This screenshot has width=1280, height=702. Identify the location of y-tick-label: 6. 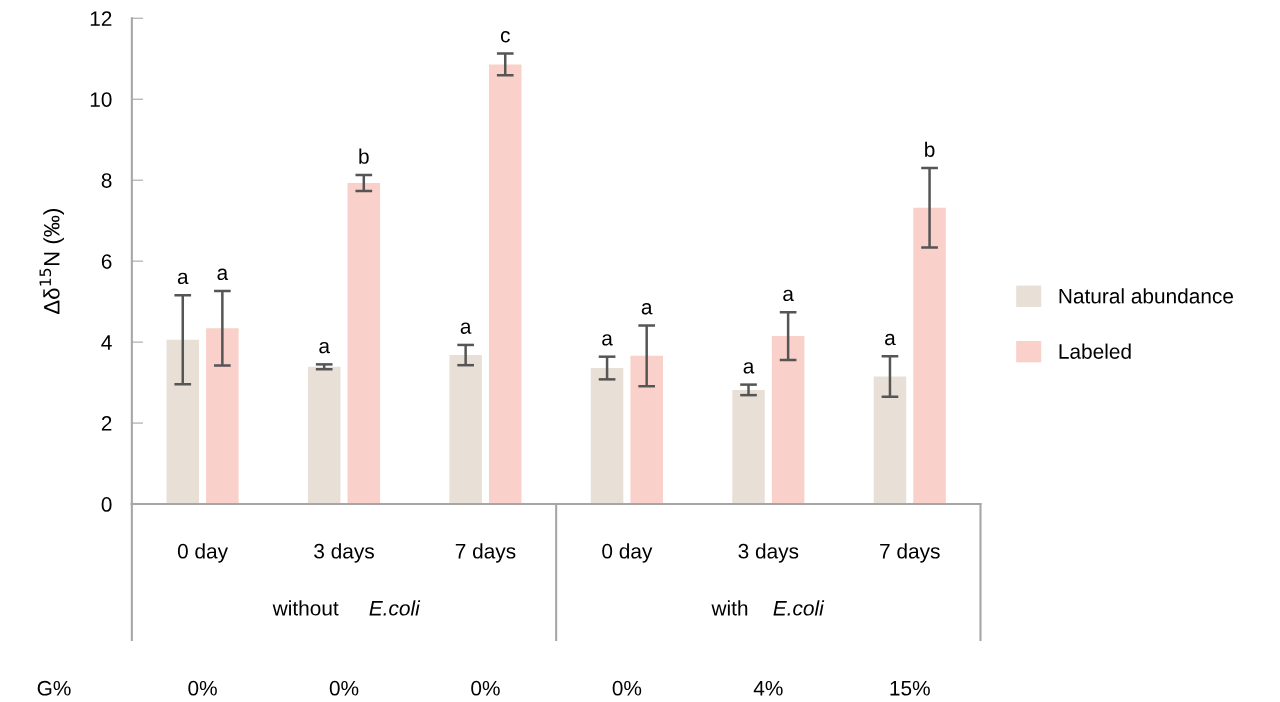
(106, 261).